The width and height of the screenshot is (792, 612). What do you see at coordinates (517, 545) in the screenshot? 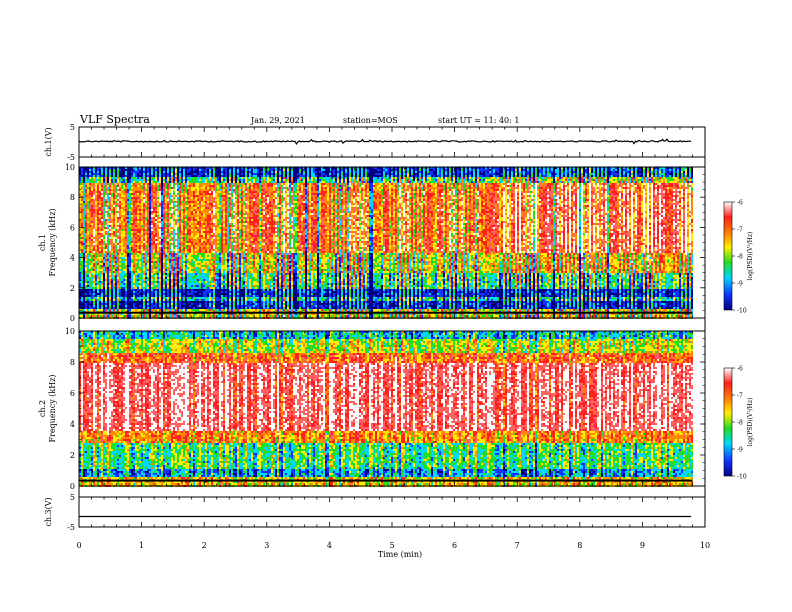
I see `x-tick-label: 7` at bounding box center [517, 545].